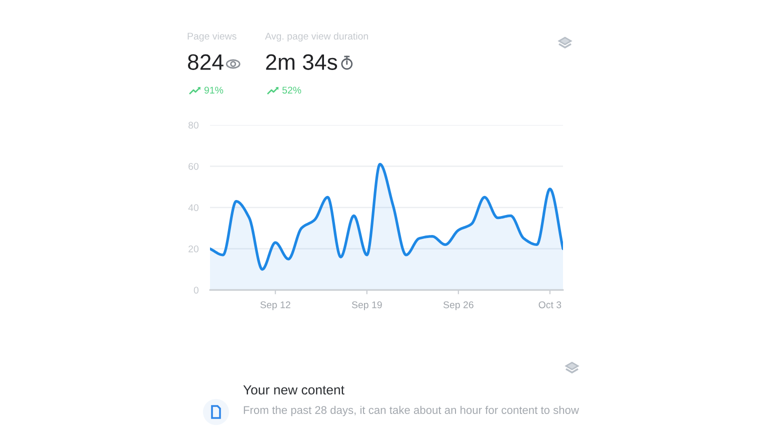  Describe the element at coordinates (193, 166) in the screenshot. I see `y-tick-label: 60` at that location.